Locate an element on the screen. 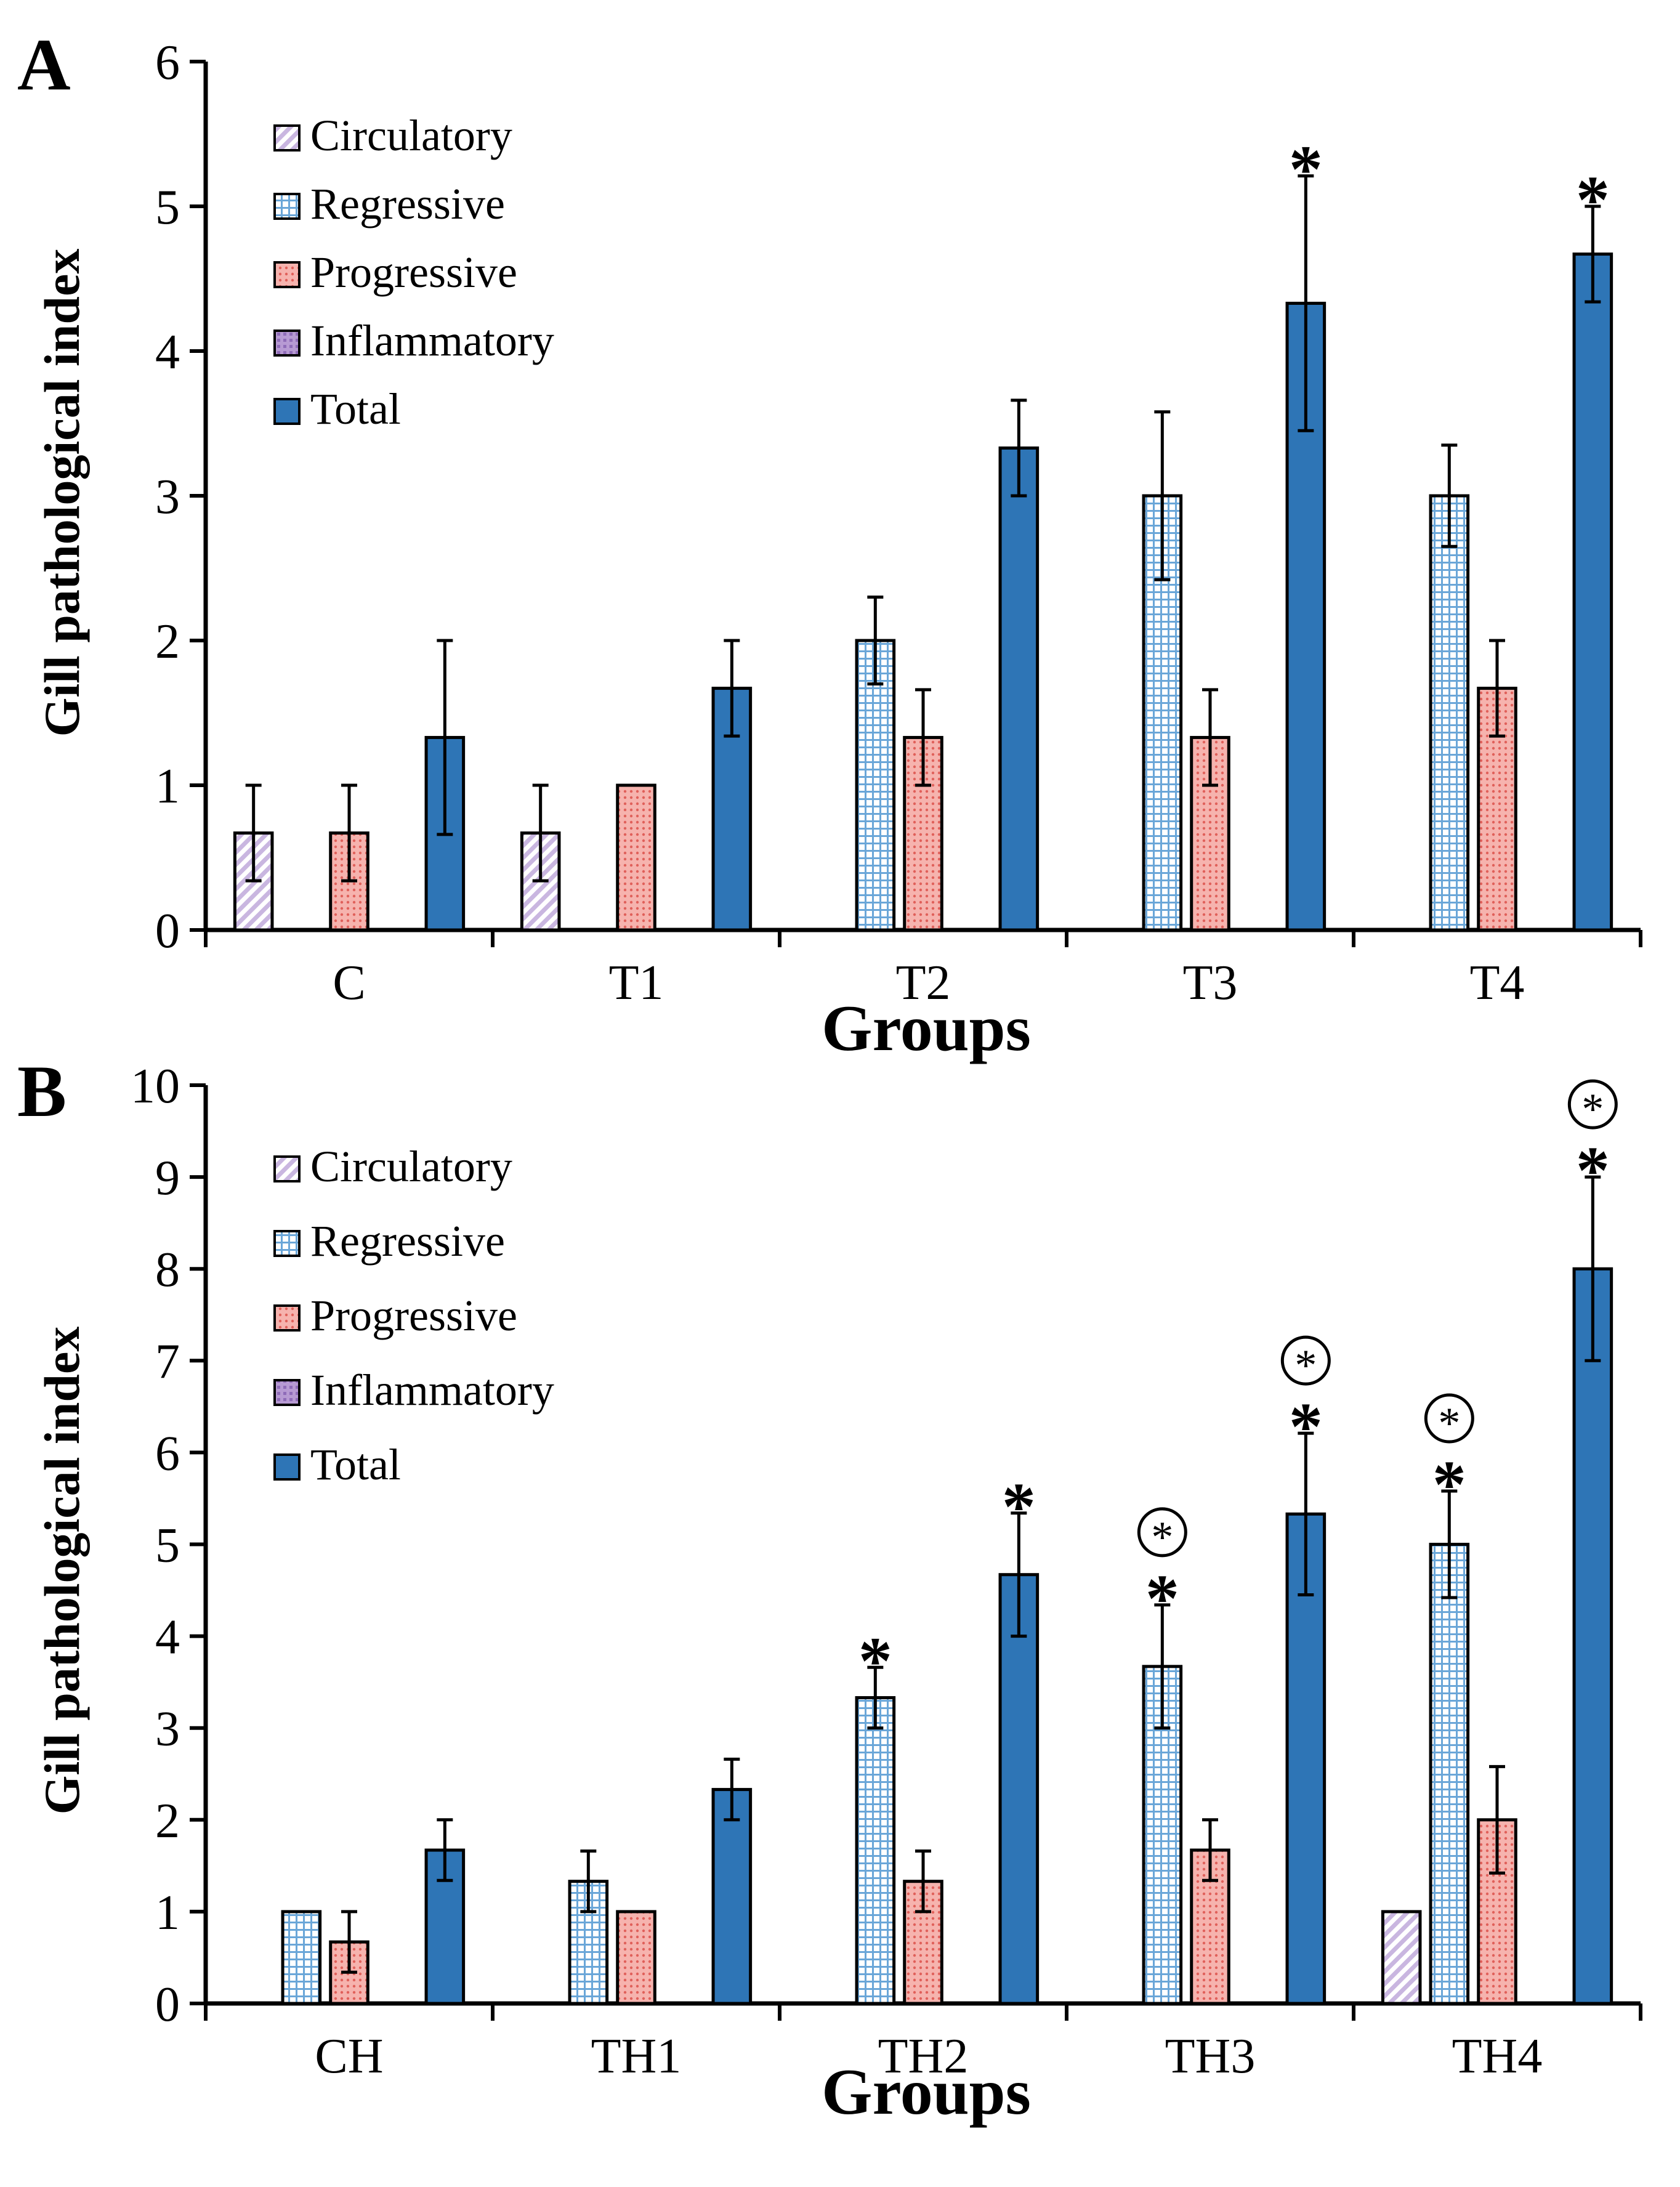 The image size is (1680, 2187). panel-b-y-axis-label: Gill pathological index is located at coordinates (62, 1571).